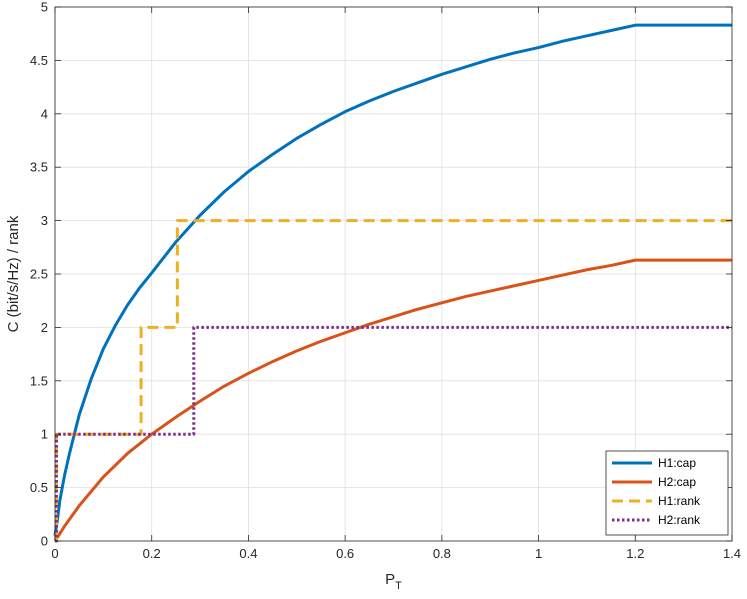 The height and width of the screenshot is (599, 747). What do you see at coordinates (39, 487) in the screenshot?
I see `y-tick-label: 0.5` at bounding box center [39, 487].